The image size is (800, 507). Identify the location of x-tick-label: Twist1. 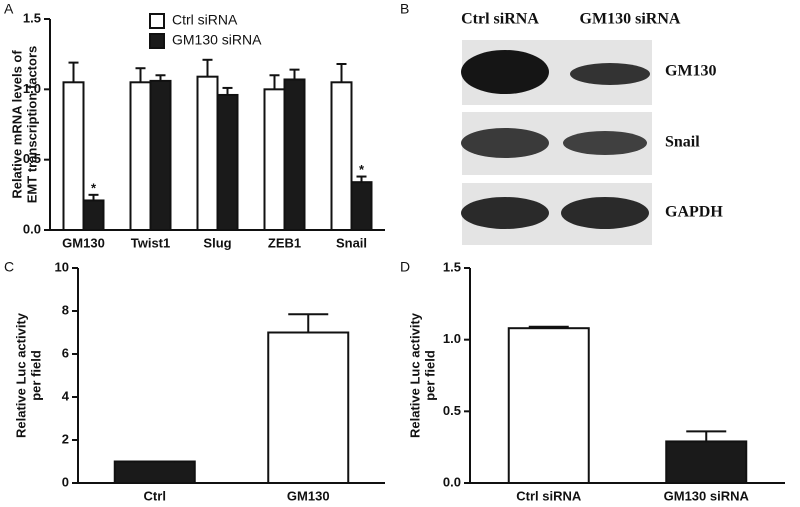
(151, 242).